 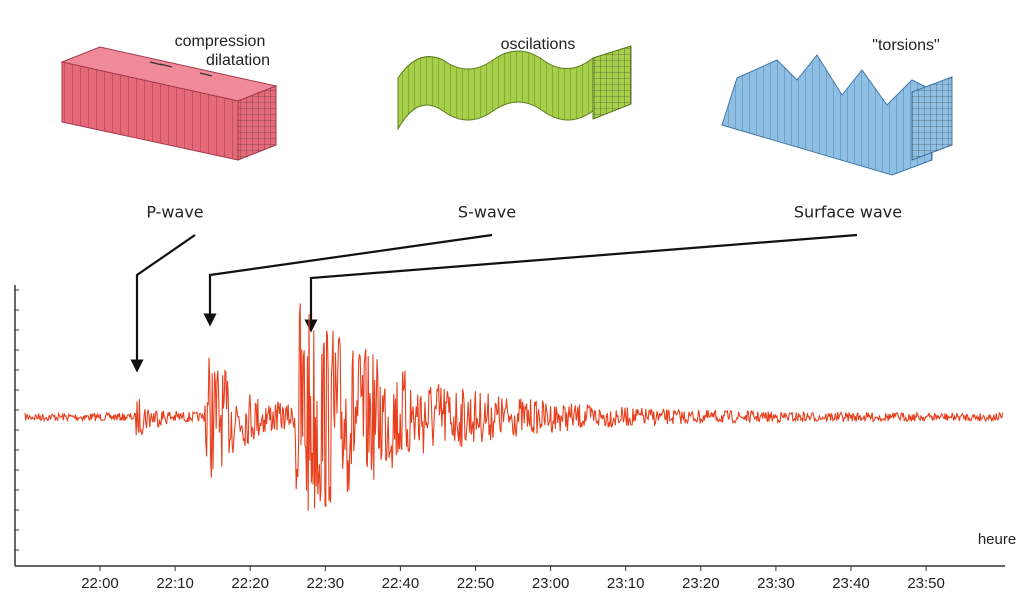 What do you see at coordinates (175, 583) in the screenshot?
I see `tick-label: 22:10` at bounding box center [175, 583].